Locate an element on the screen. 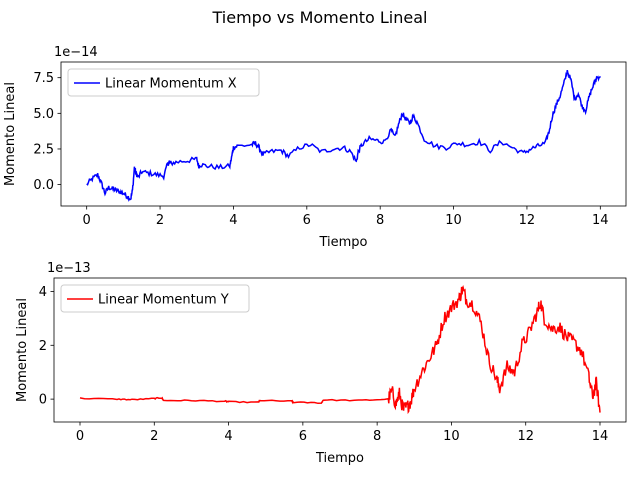  legend: Linear Momentum X is located at coordinates (163, 82).